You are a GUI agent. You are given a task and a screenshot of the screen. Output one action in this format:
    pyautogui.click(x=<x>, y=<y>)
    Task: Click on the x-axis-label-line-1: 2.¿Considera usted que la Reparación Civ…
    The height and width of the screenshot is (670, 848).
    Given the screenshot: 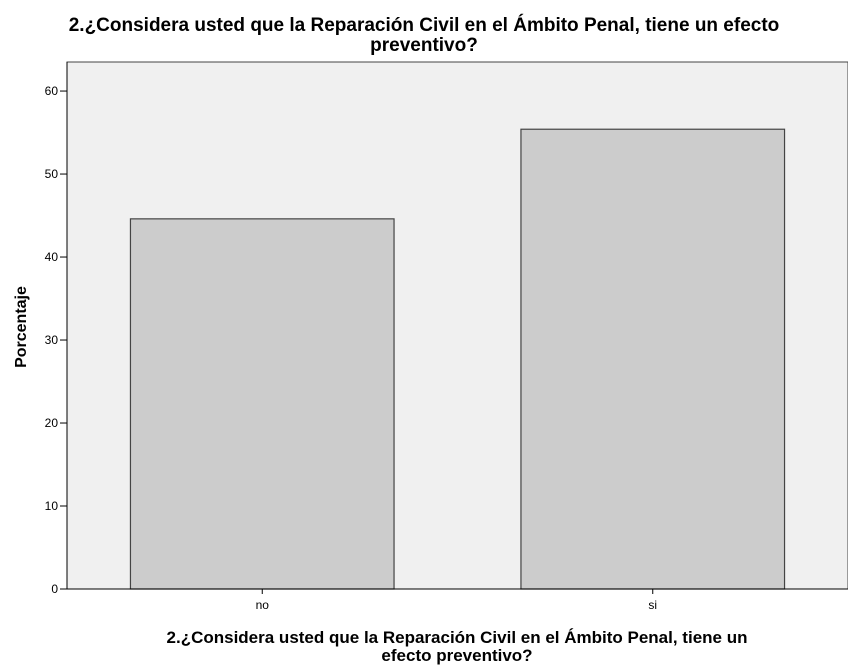 What is the action you would take?
    pyautogui.click(x=457, y=637)
    